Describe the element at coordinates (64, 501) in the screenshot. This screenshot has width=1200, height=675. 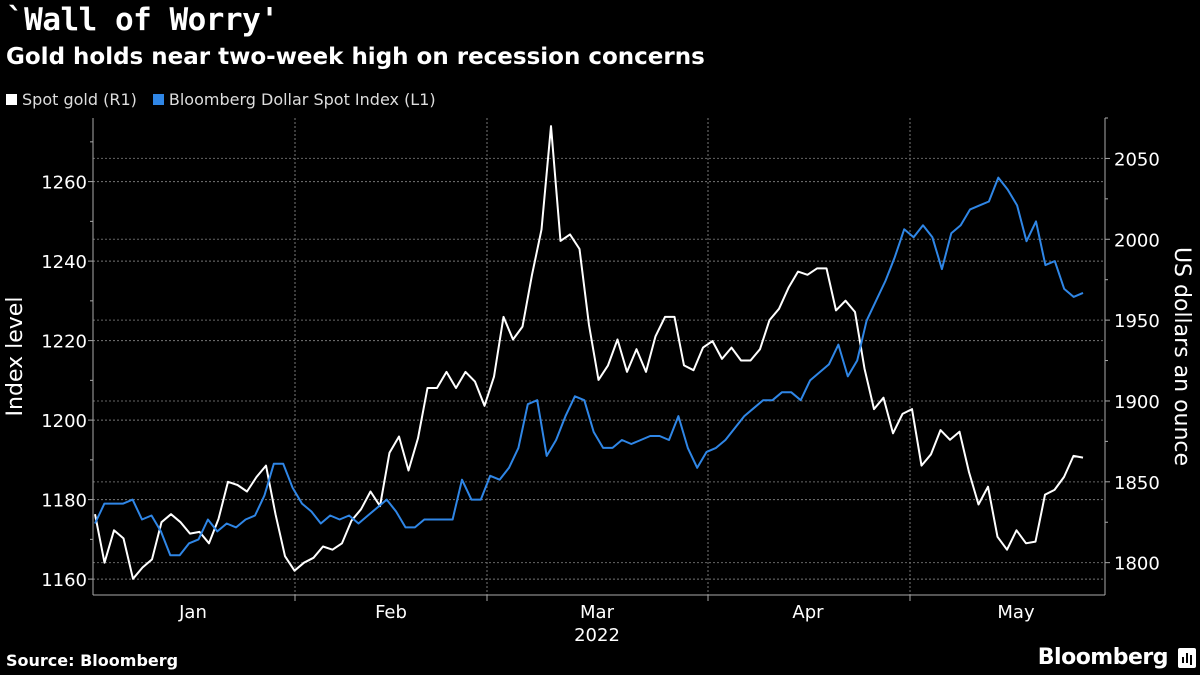
I see `y-tick-label-left: 1180` at that location.